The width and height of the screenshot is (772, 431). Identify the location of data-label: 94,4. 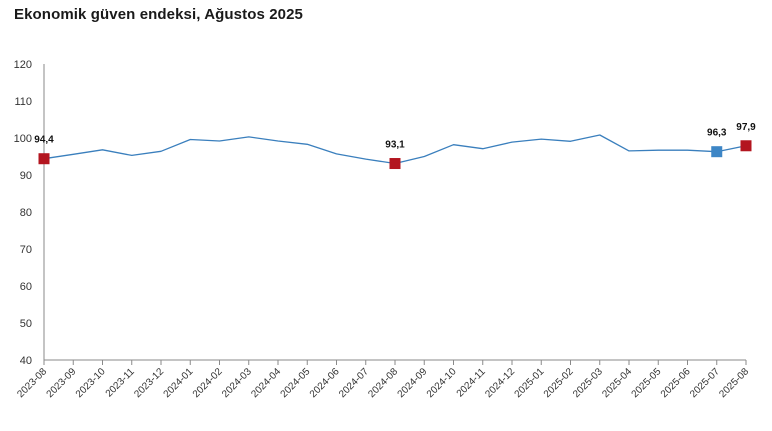
(44, 140).